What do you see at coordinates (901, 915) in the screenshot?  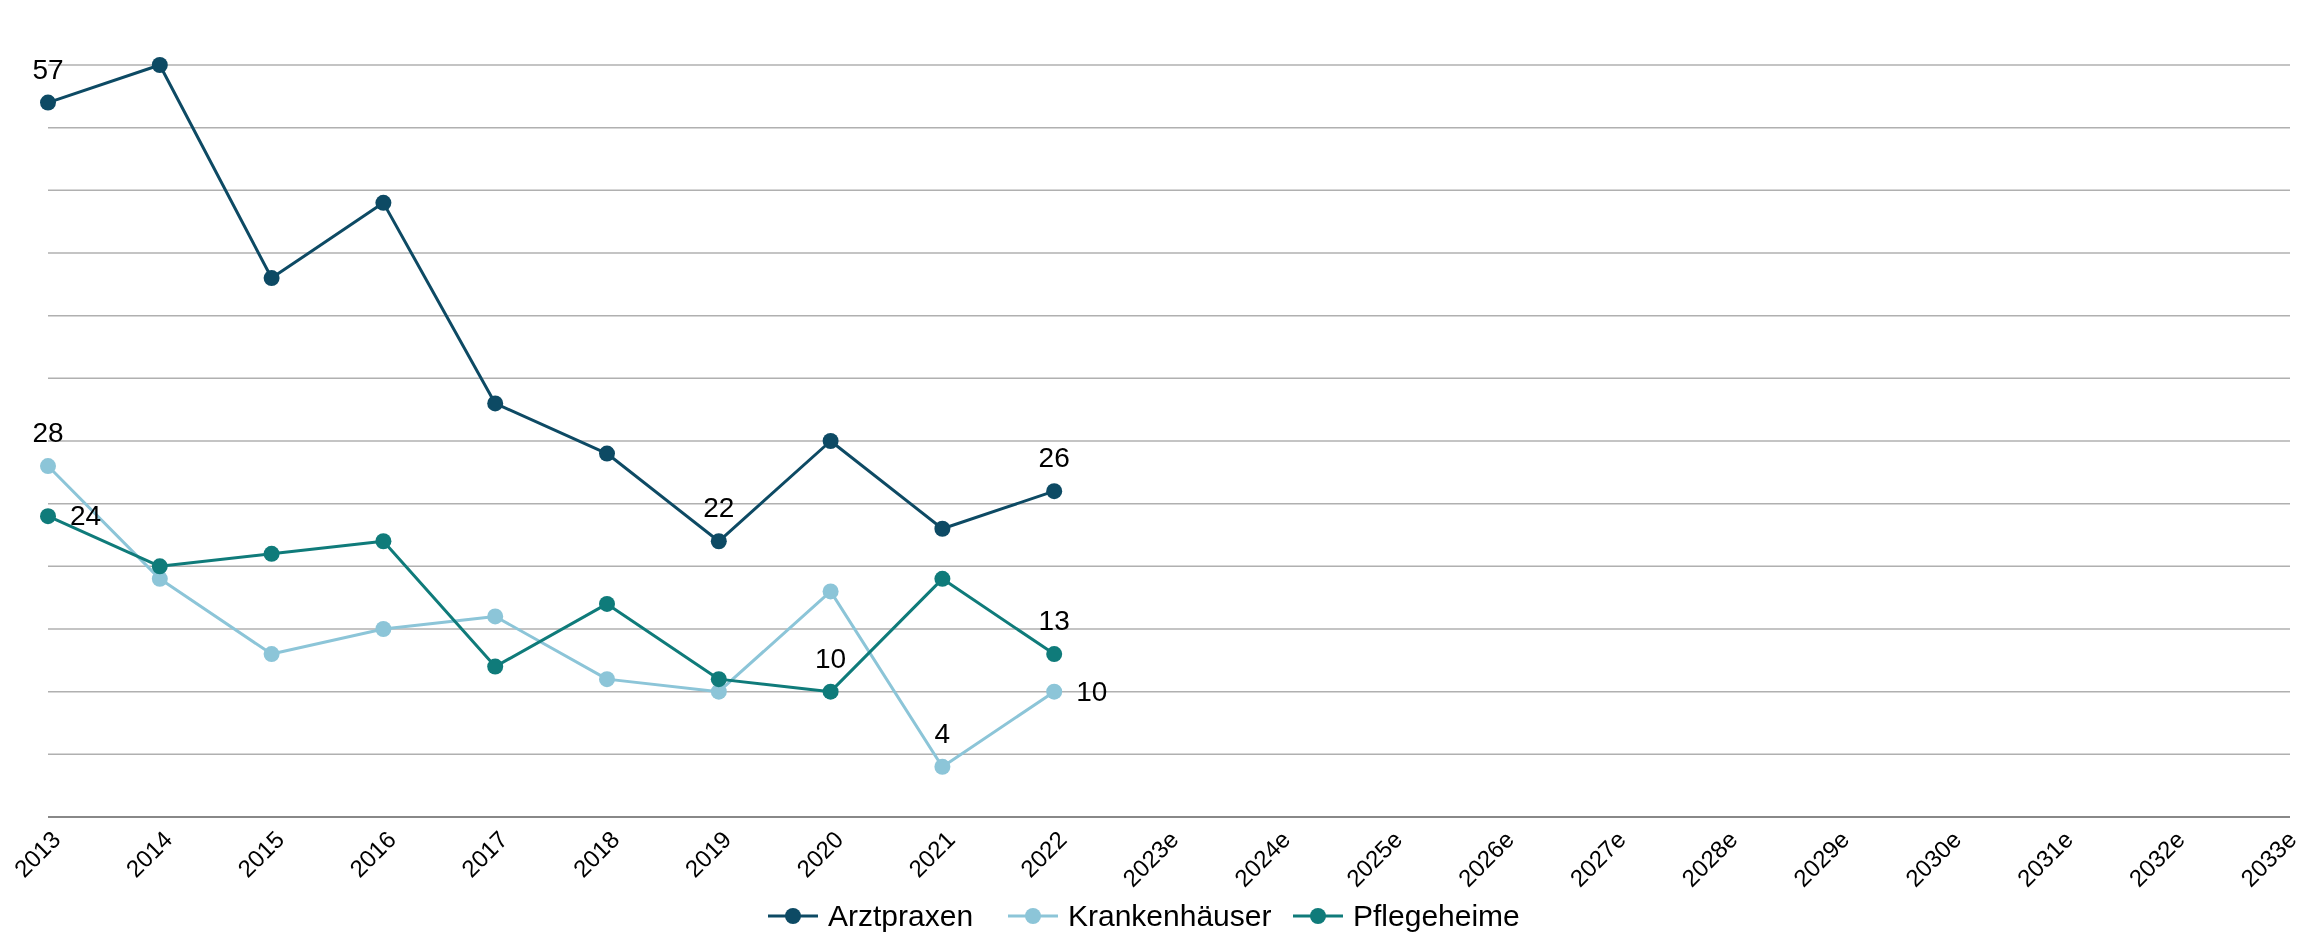 I see `legend-label: Arztpraxen` at bounding box center [901, 915].